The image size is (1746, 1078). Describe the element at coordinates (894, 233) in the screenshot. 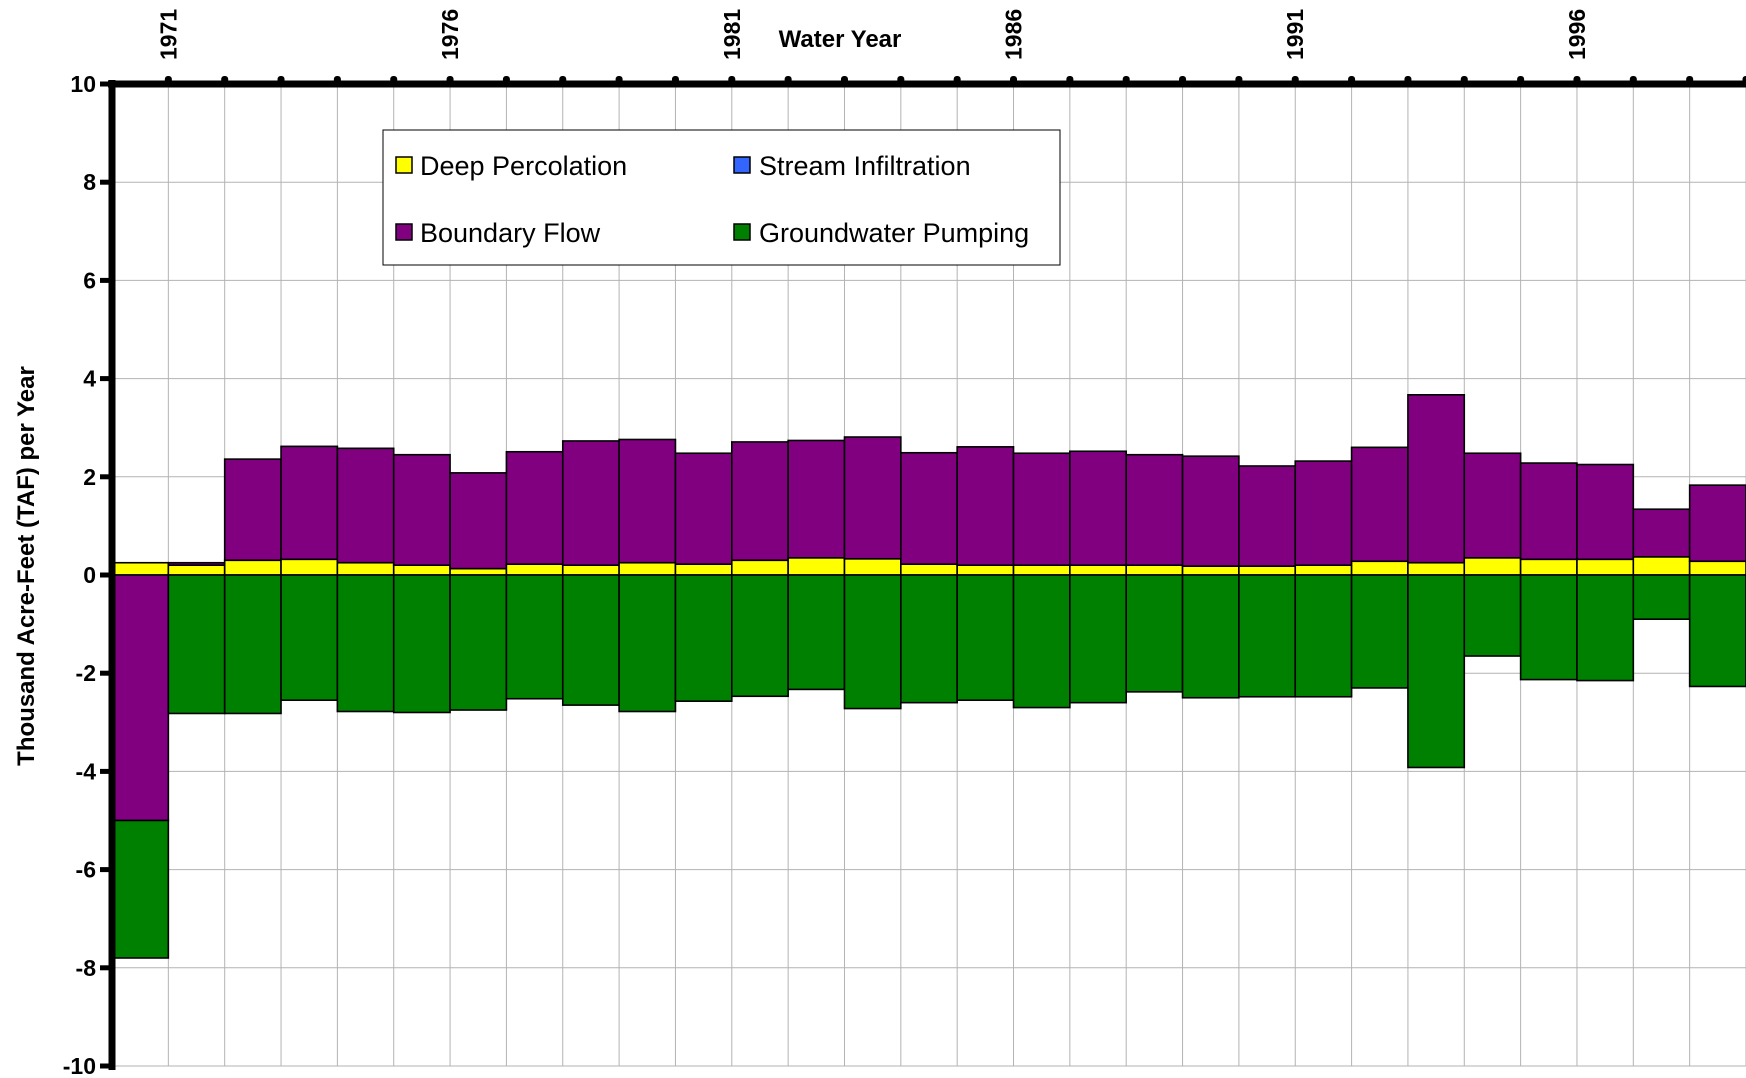

I see `legend-label-groundwater-pumping: Groundwater Pumping` at that location.